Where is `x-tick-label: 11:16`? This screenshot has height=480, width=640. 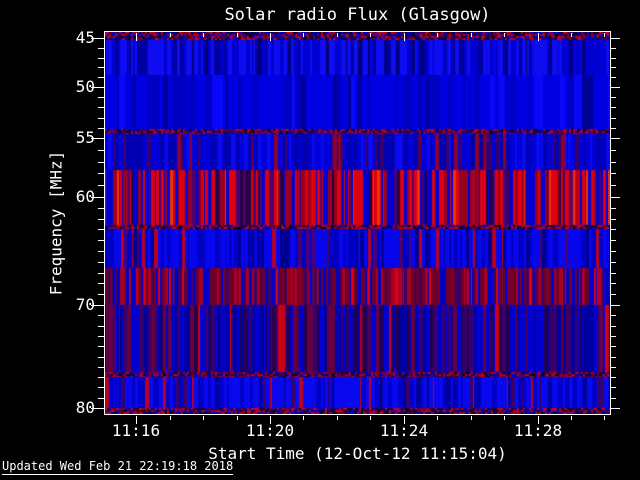
x-tick-label: 11:16 is located at coordinates (136, 430).